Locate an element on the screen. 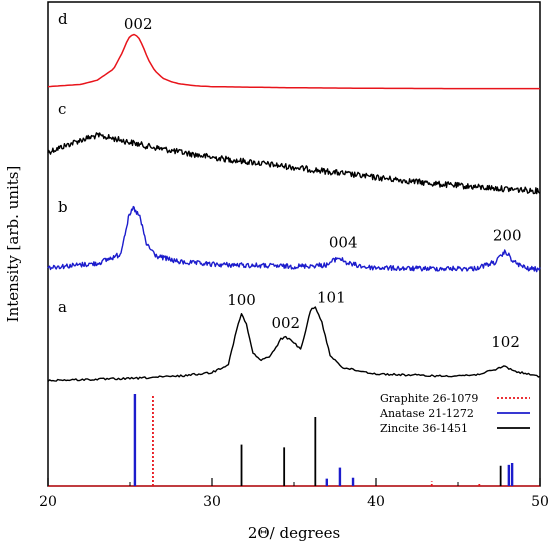 This screenshot has height=549, width=550. legend-label: Zincite 36-1451 is located at coordinates (424, 428).